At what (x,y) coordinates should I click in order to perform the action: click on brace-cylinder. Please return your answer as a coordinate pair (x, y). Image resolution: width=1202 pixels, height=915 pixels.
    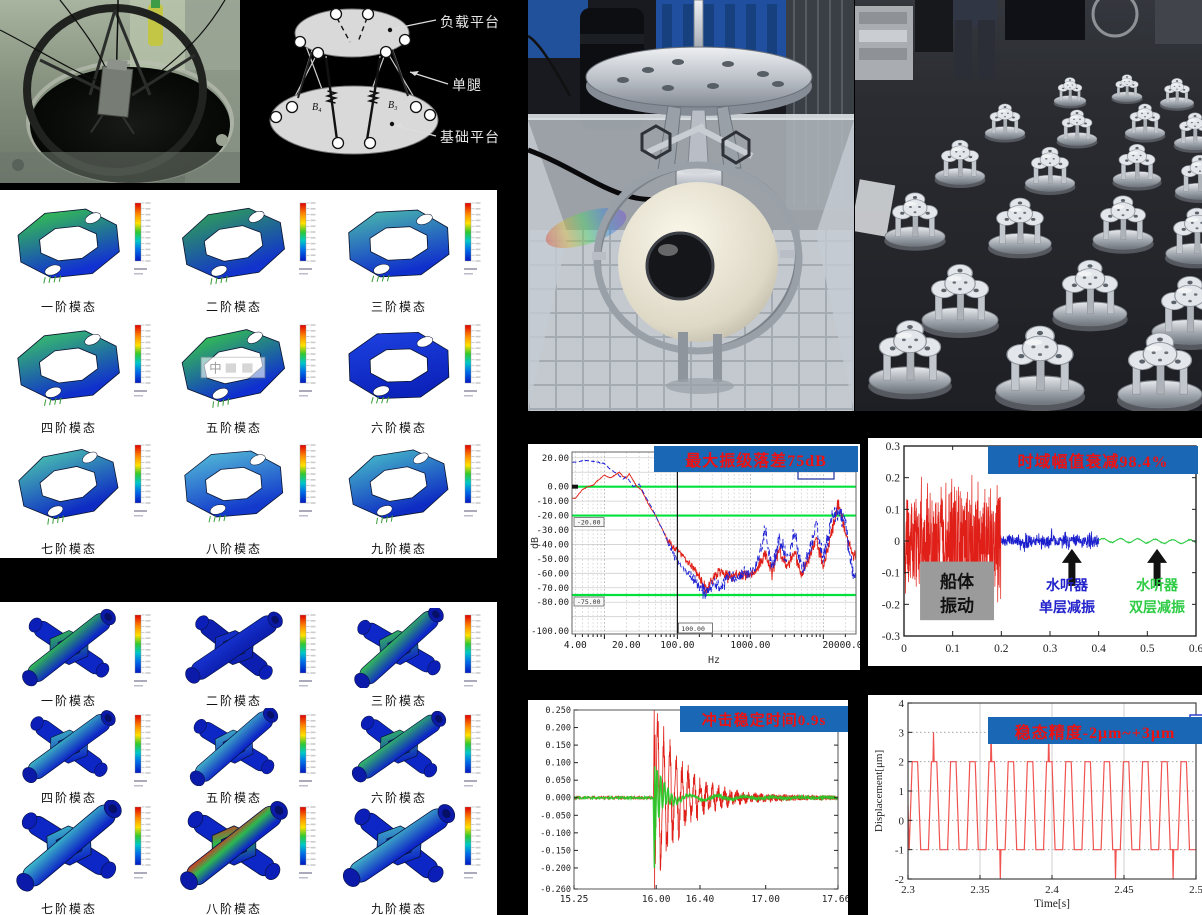
    Looking at the image, I should click on (725, 142).